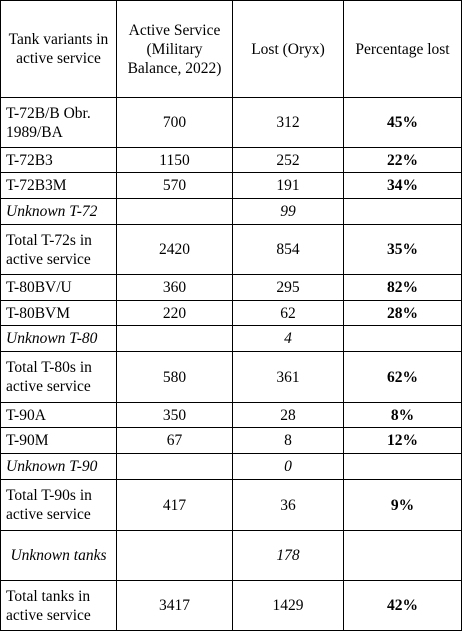 Image resolution: width=462 pixels, height=631 pixels. I want to click on table-row: Unknown T-80 4, so click(231, 338).